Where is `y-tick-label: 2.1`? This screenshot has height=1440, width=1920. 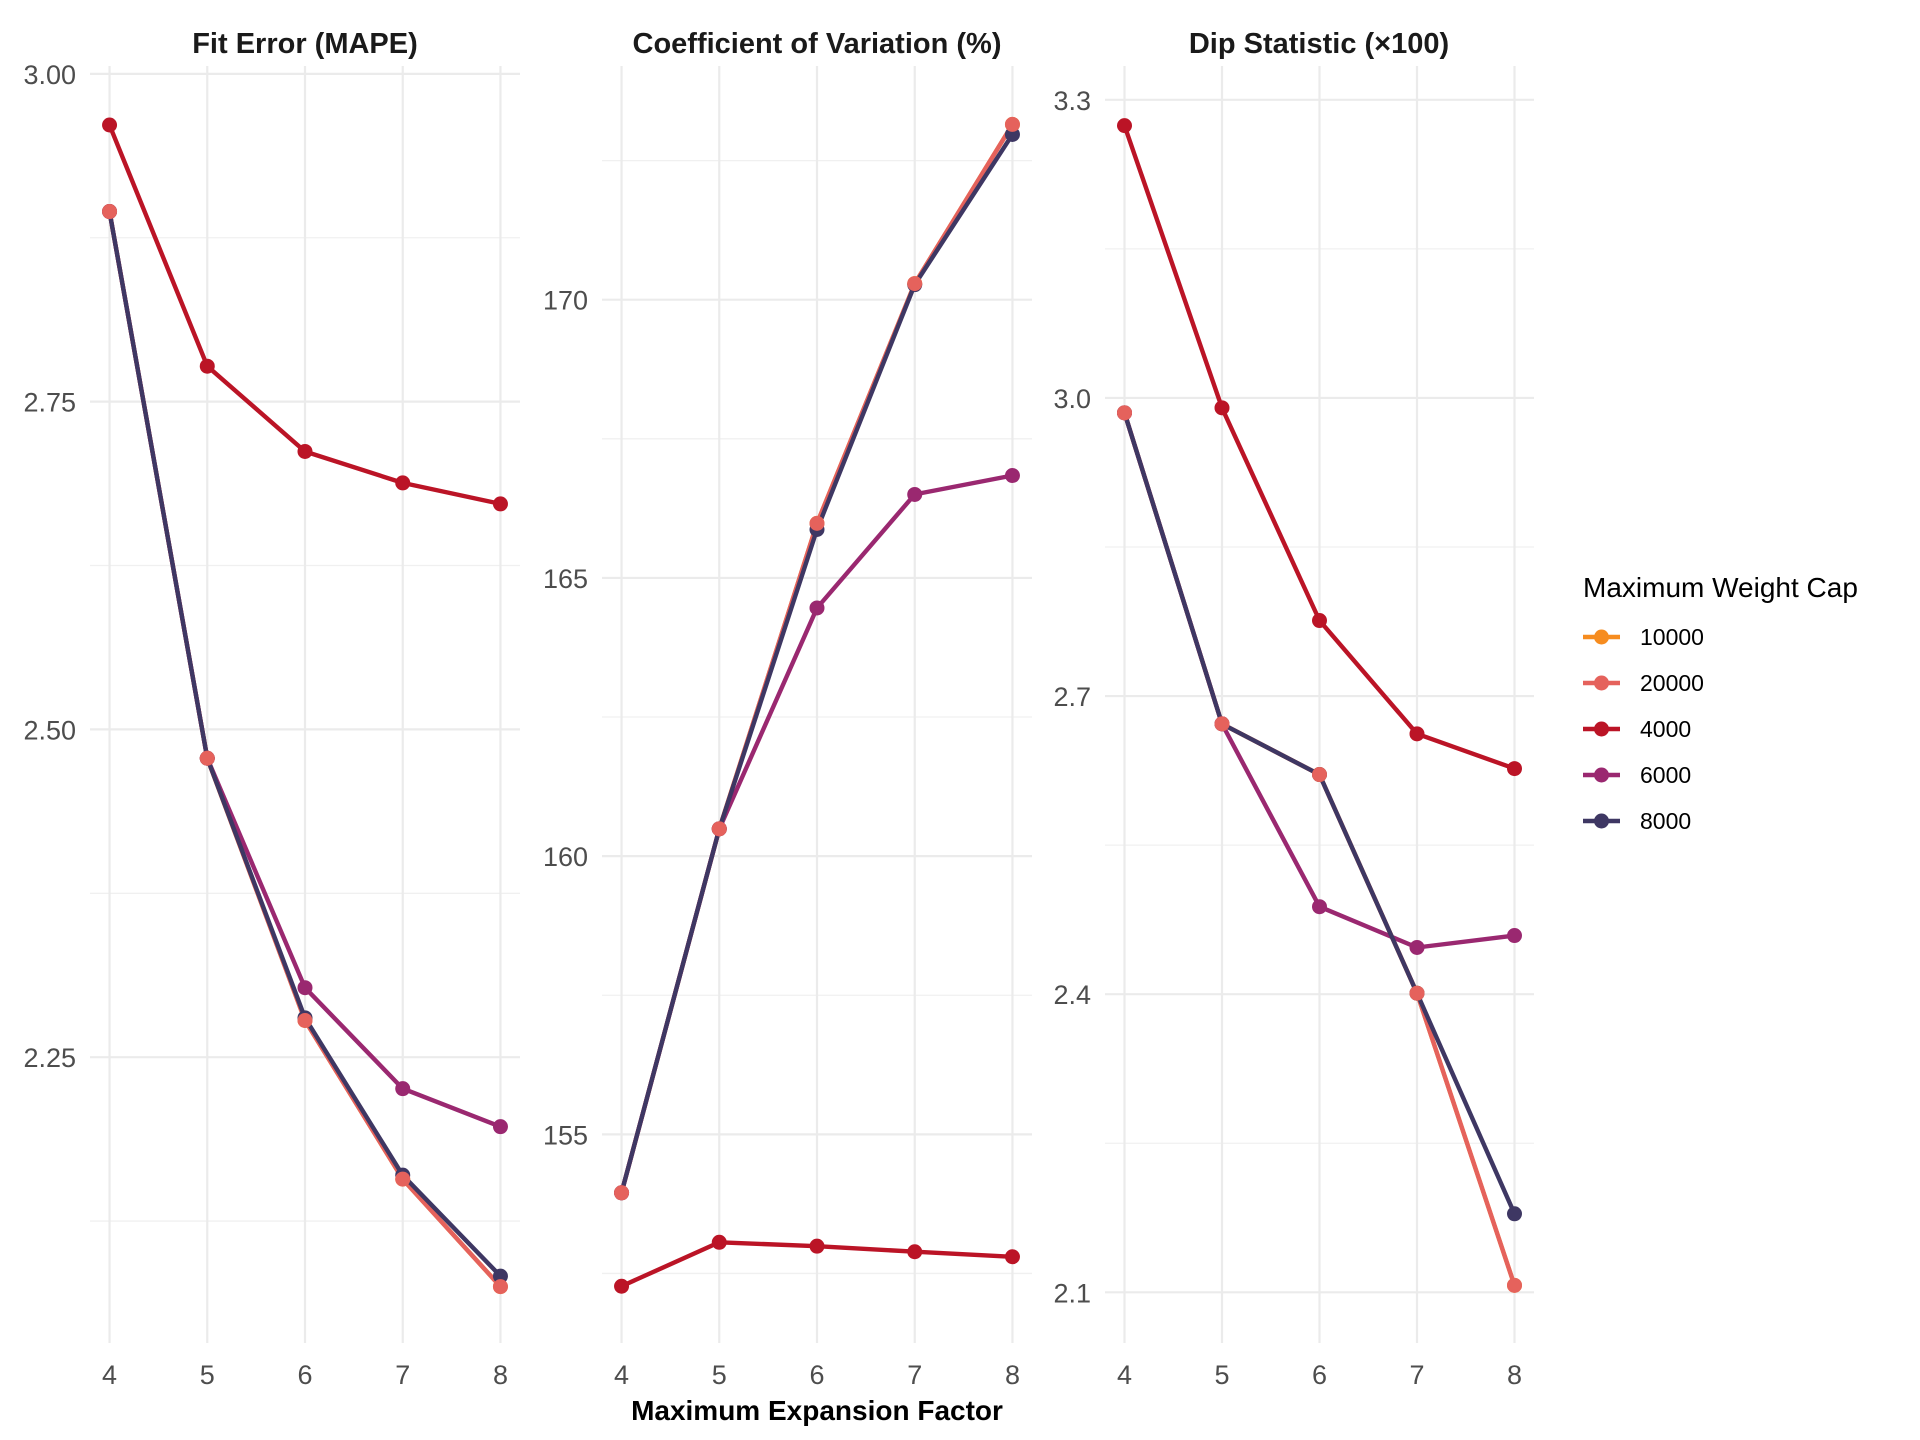 y-tick-label: 2.1 is located at coordinates (1072, 1293).